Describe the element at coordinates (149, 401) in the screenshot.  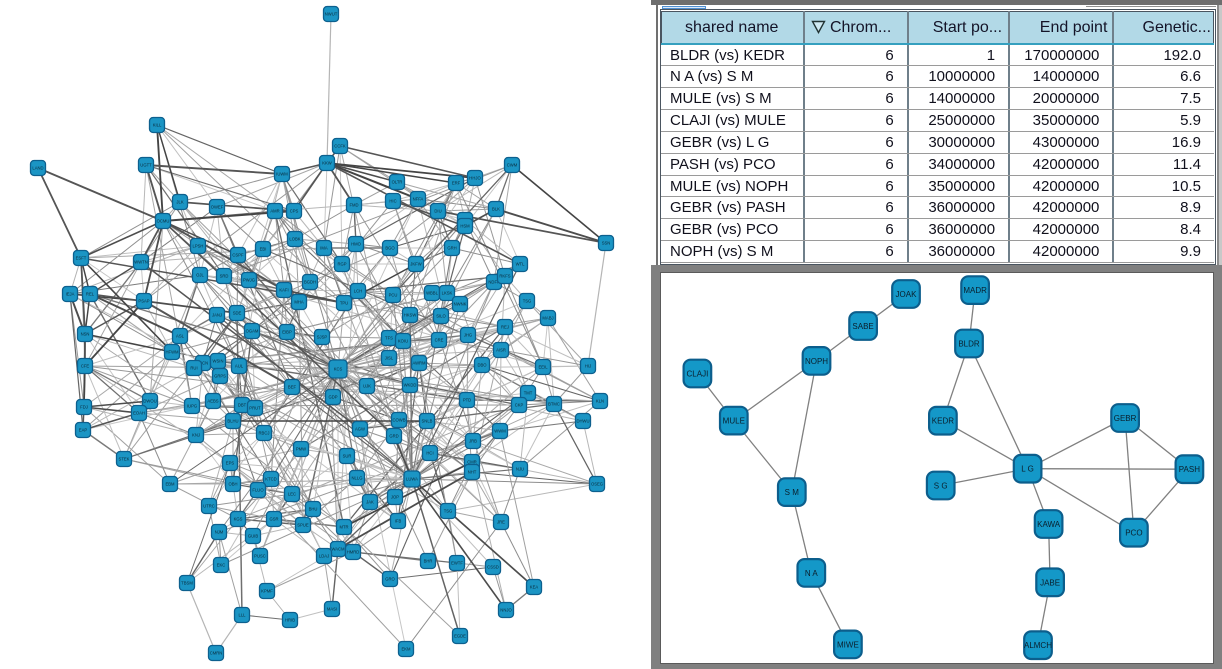
I see `svg-text: DWOU` at that location.